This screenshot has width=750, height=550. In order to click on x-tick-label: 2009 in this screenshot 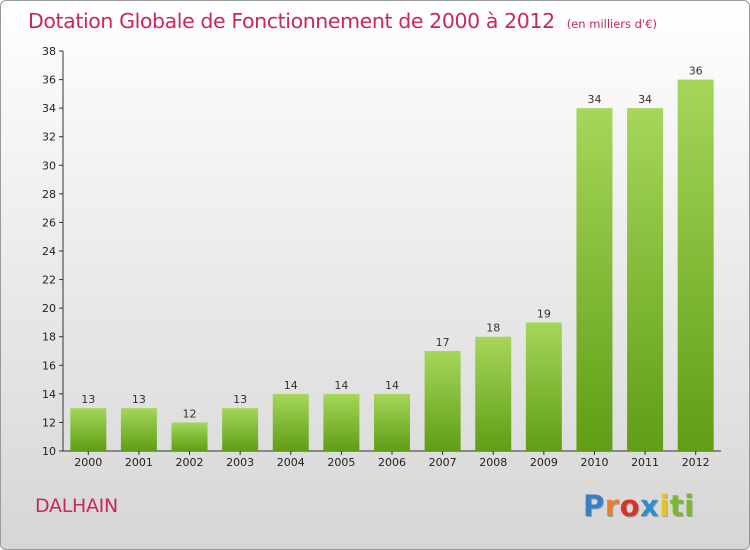, I will do `click(544, 462)`.